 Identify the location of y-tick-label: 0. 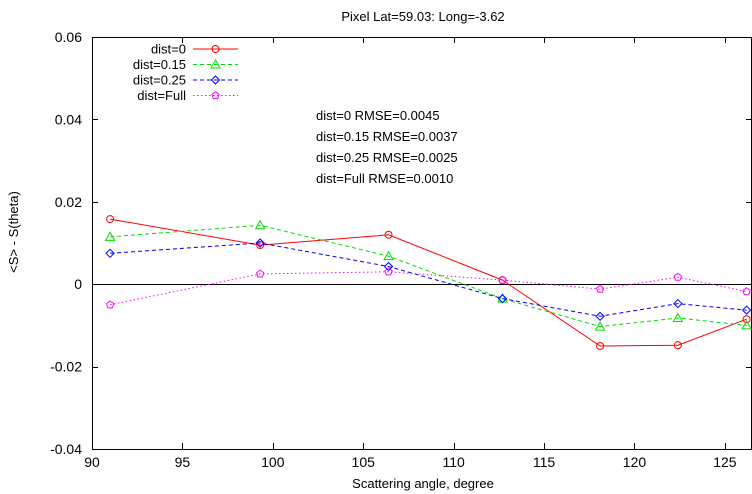
(78, 284).